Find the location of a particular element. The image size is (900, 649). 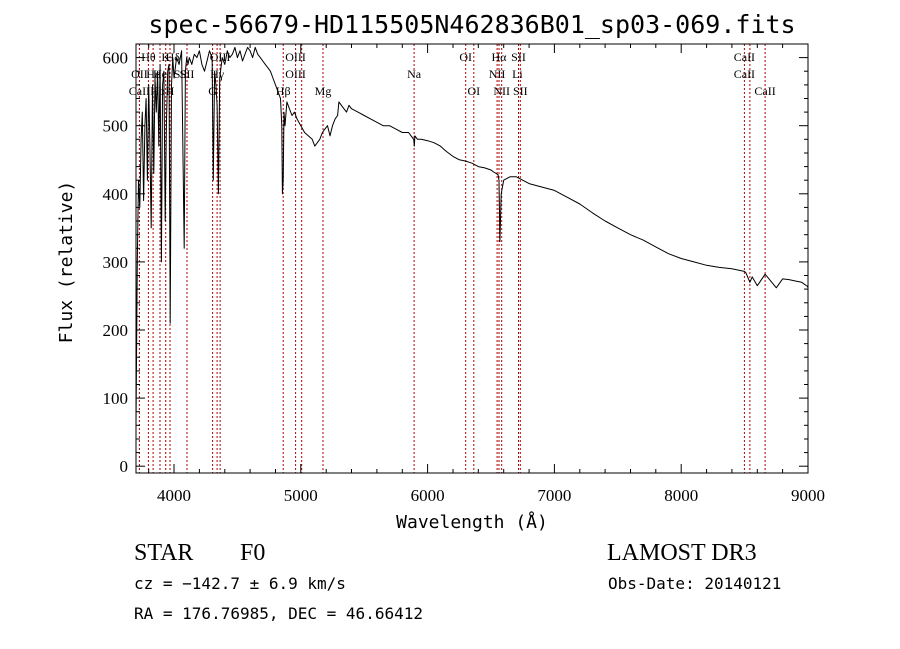

spectral-line-label: Hα is located at coordinates (500, 57).